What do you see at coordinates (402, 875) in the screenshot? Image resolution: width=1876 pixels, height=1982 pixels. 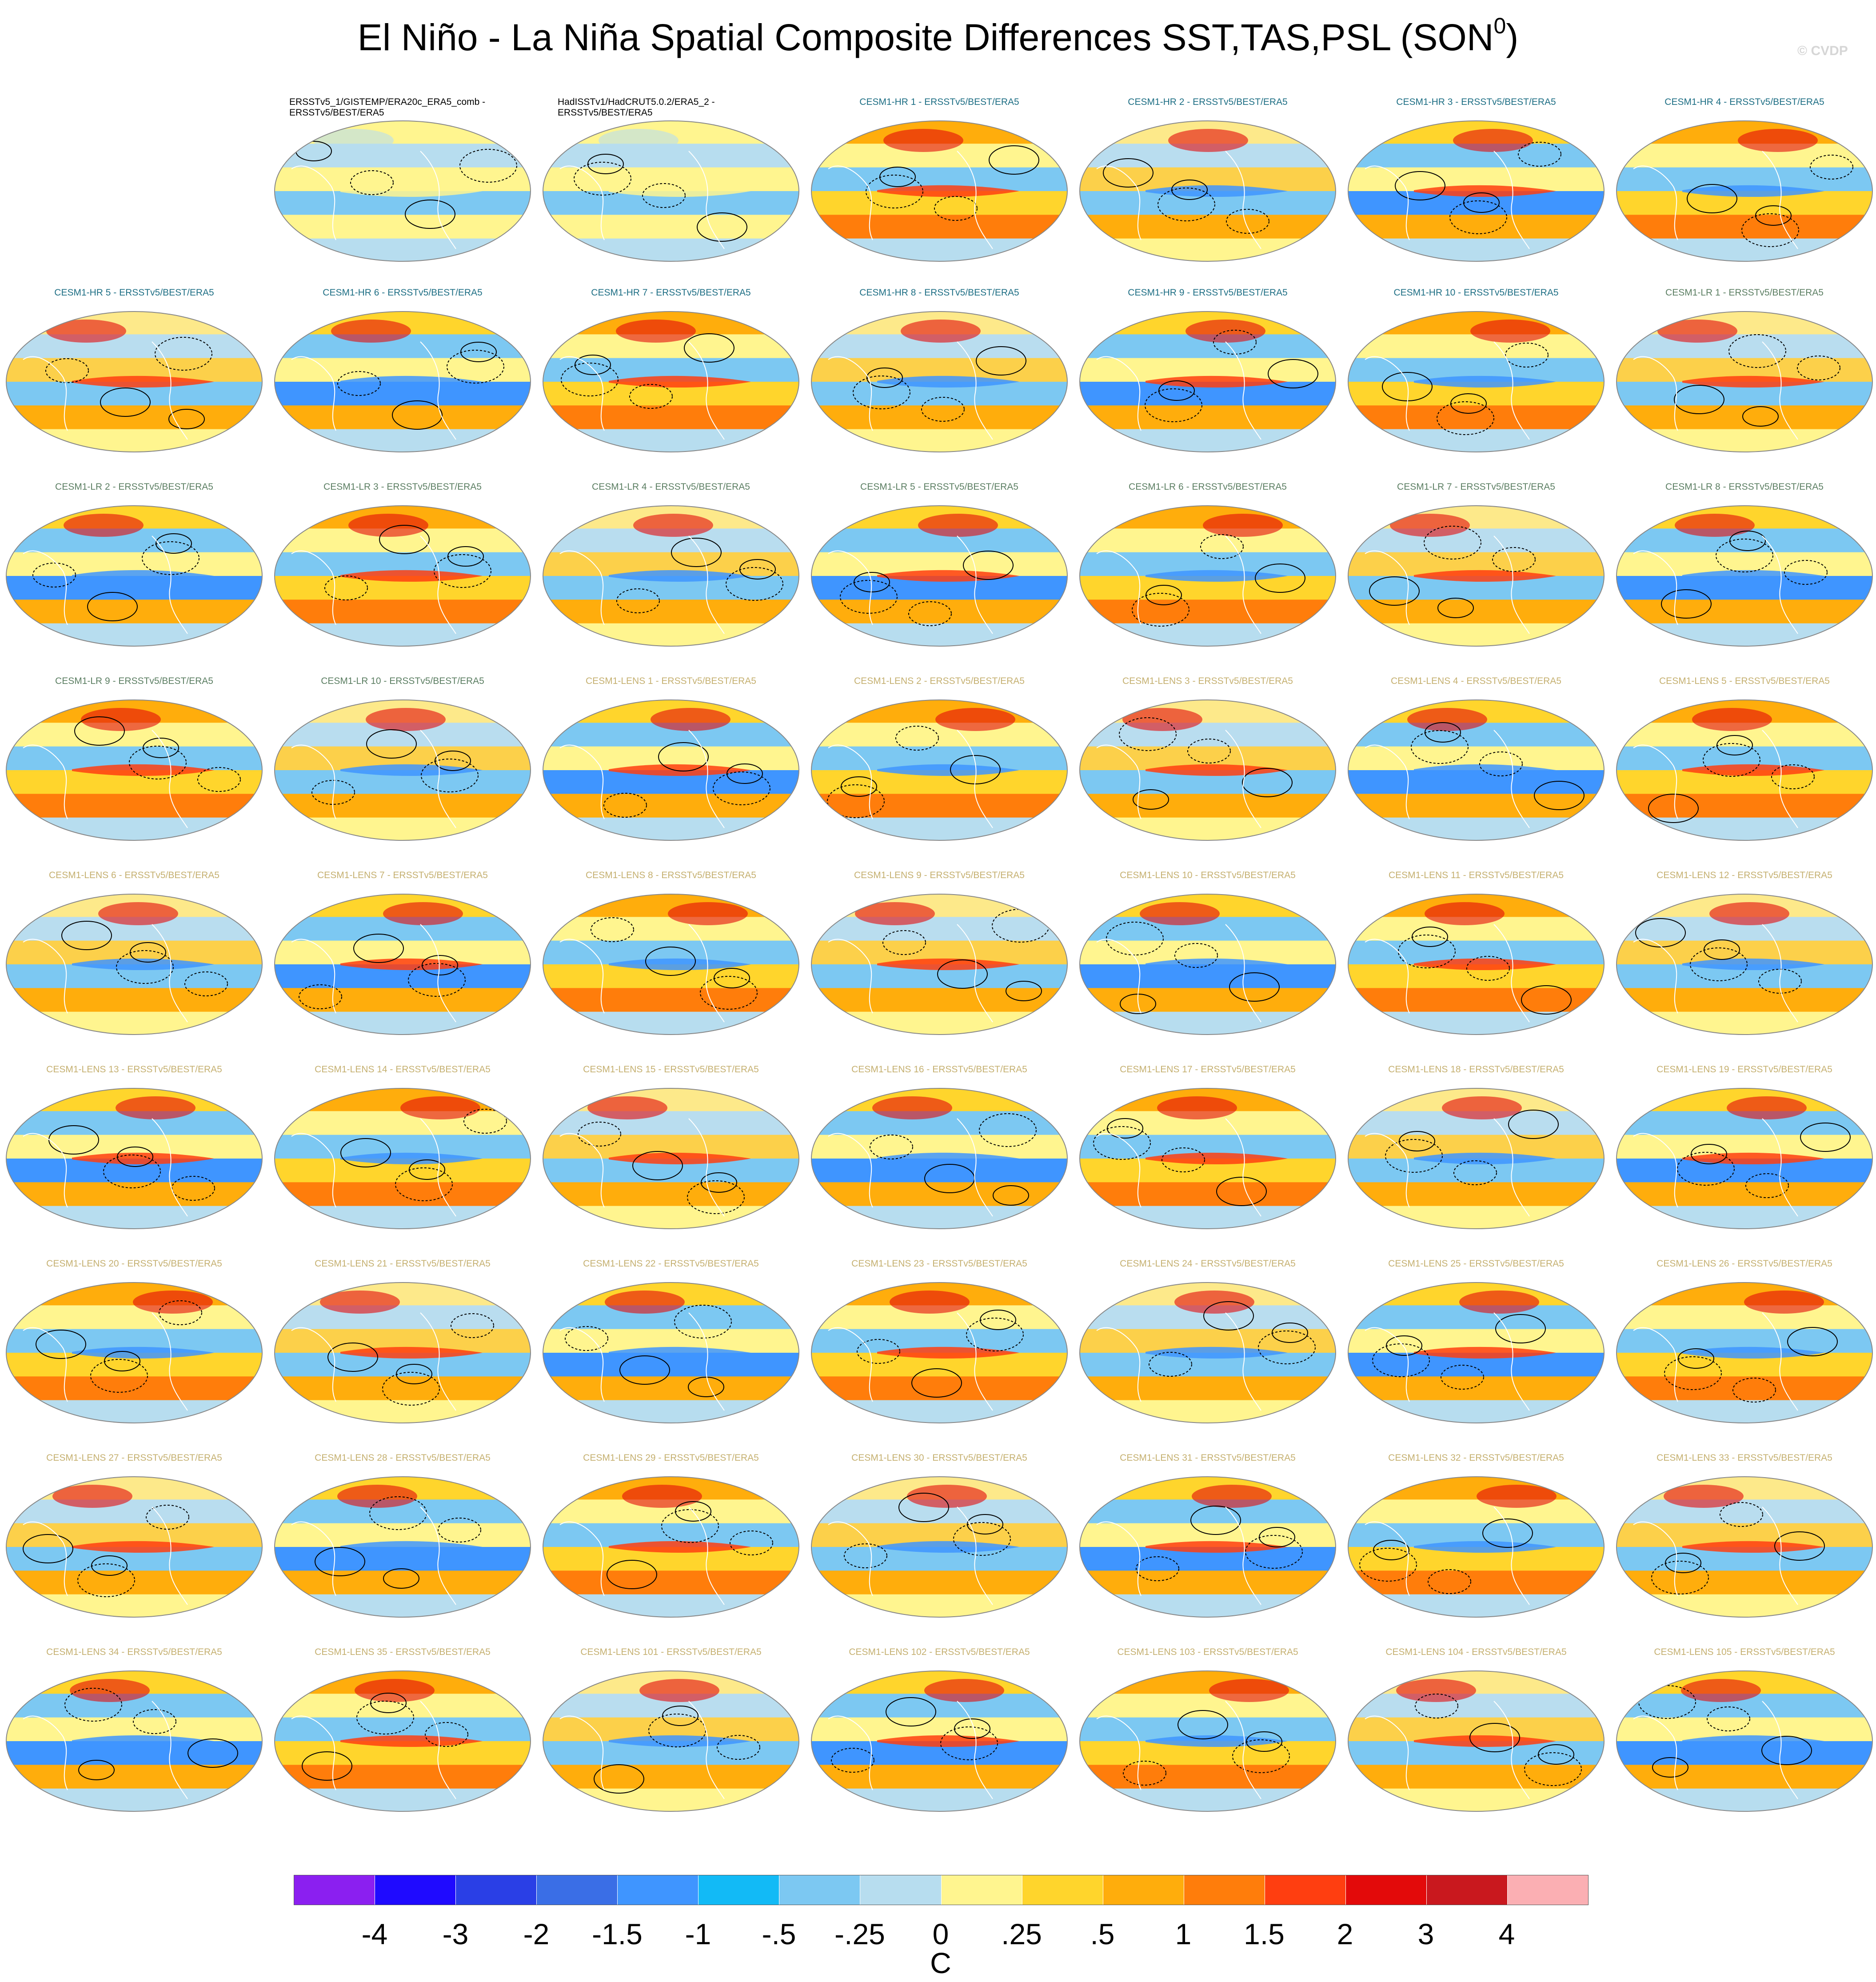 I see `panel-title: CESM1-LENS 7 - ERSSTv5/BEST/ERA5` at bounding box center [402, 875].